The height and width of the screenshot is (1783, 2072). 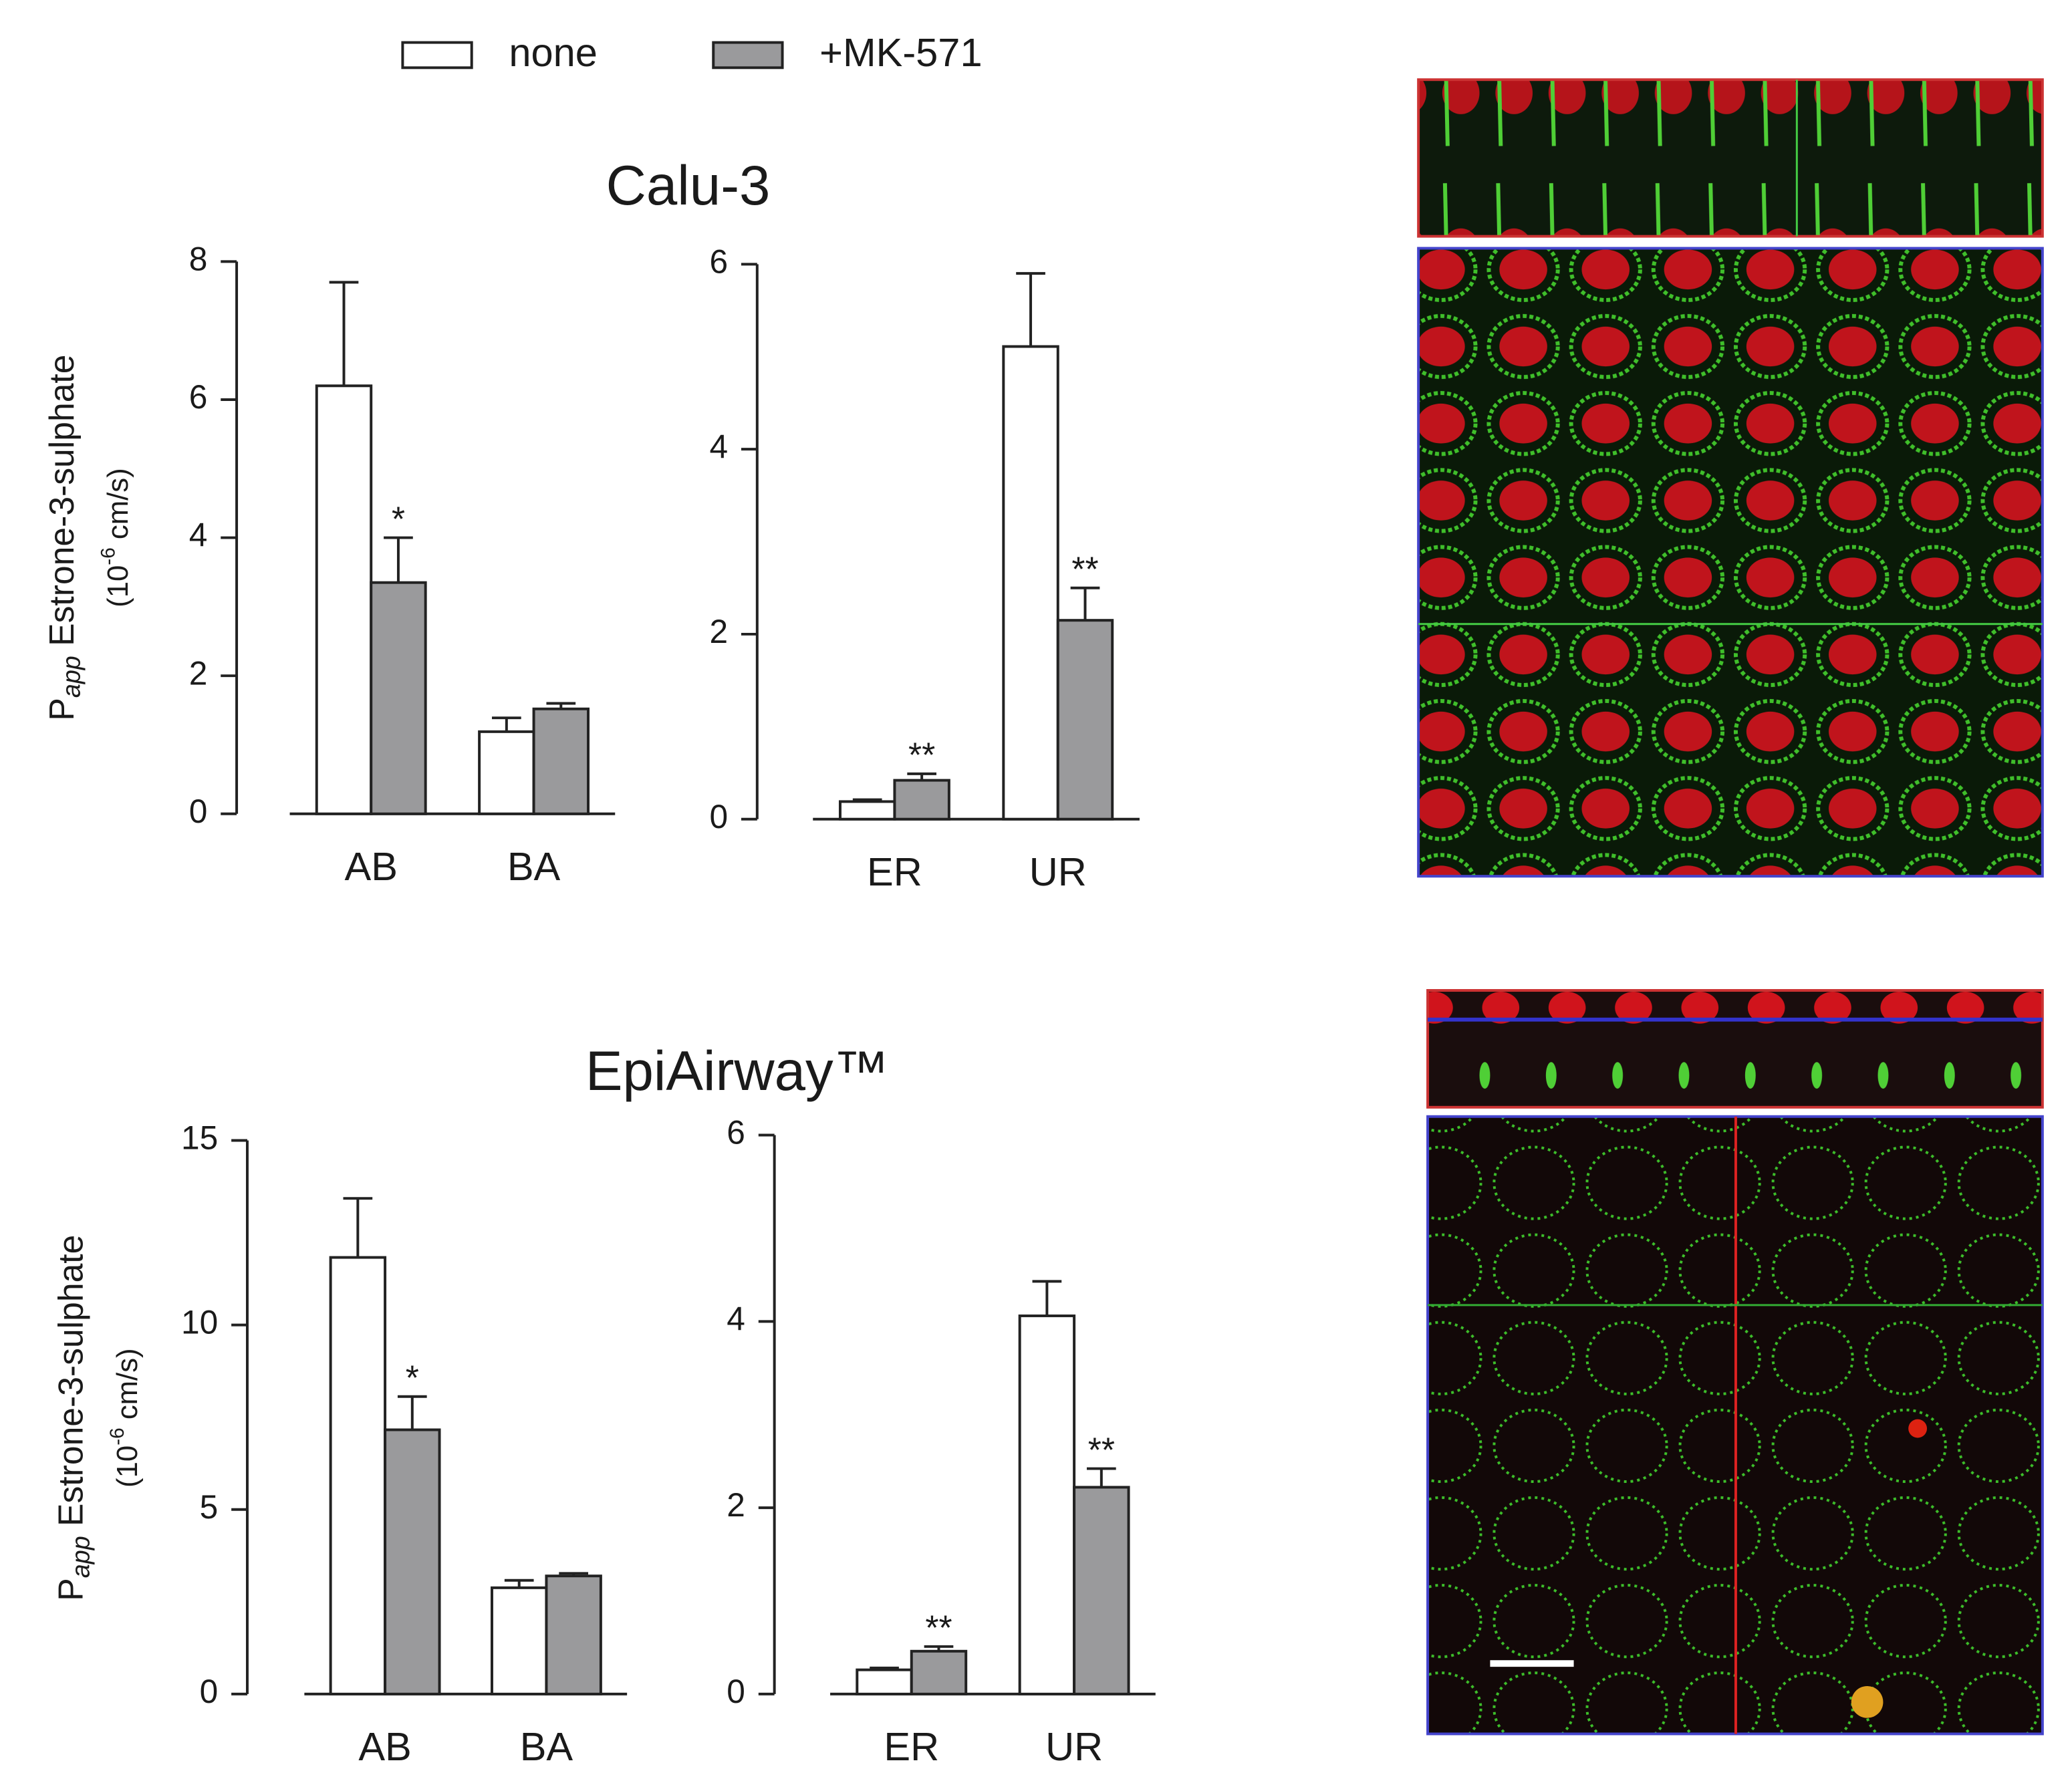 I want to click on chart-title: Calu-3, so click(x=688, y=185).